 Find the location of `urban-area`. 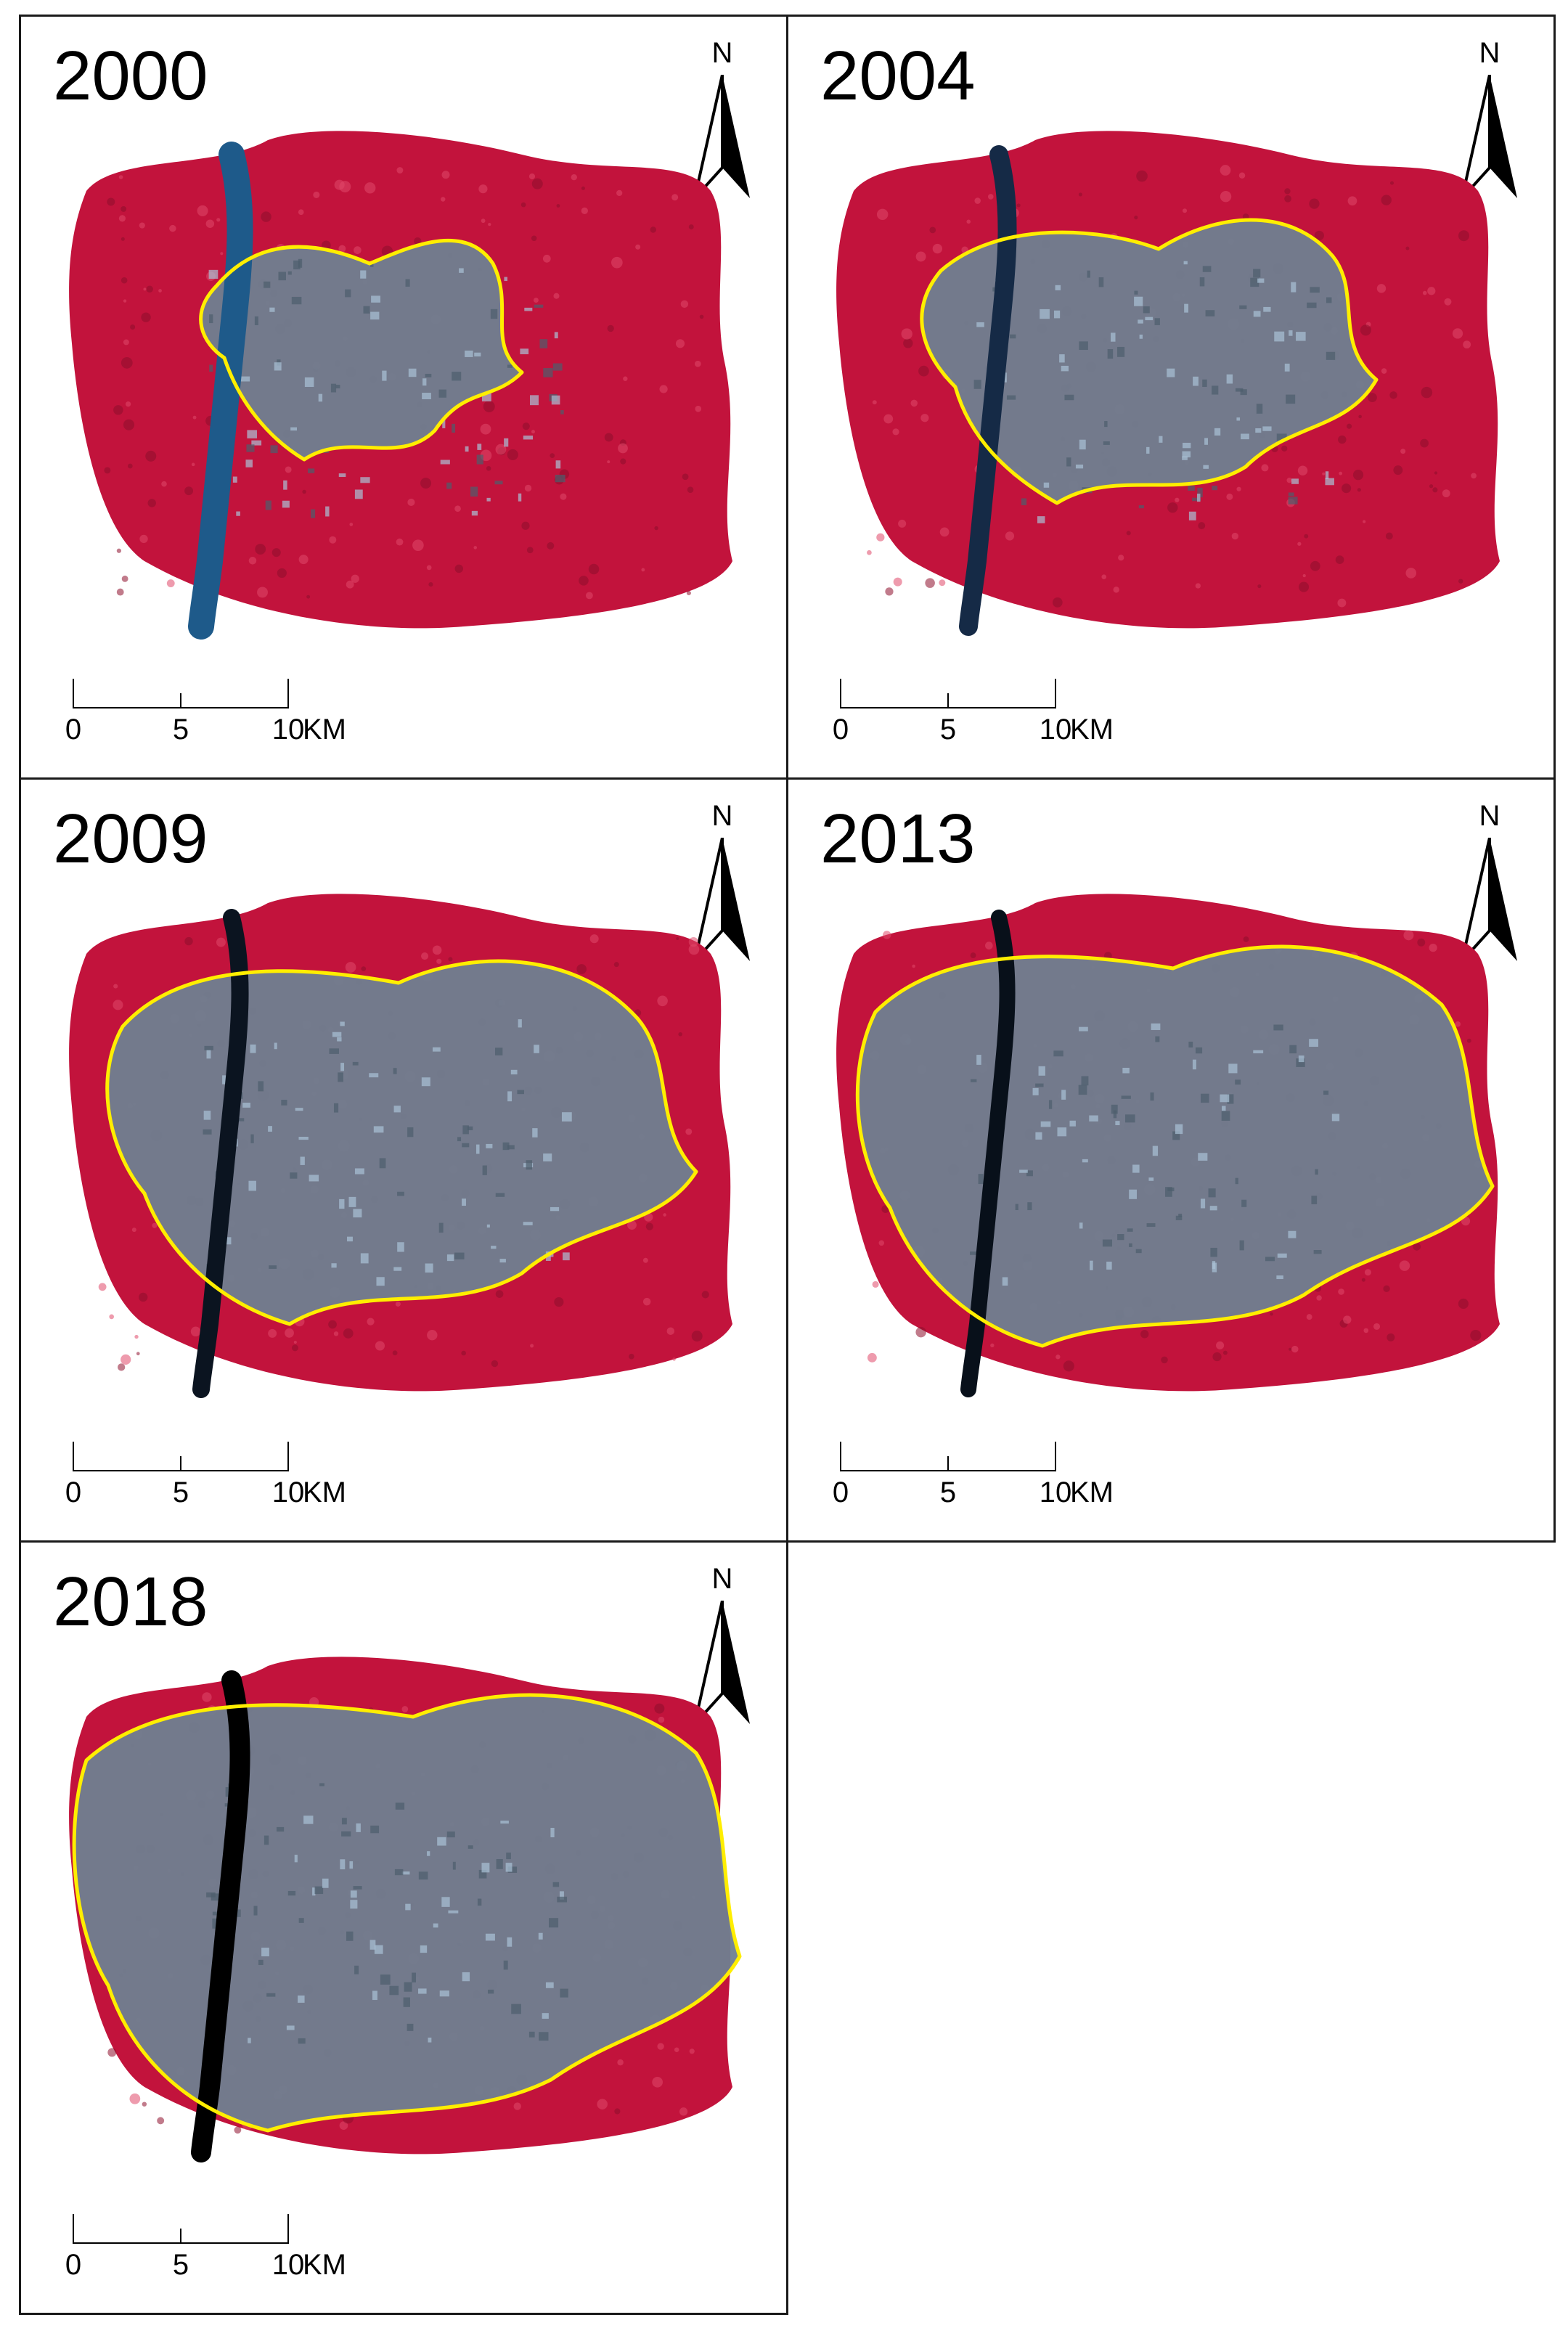

urban-area is located at coordinates (1149, 361).